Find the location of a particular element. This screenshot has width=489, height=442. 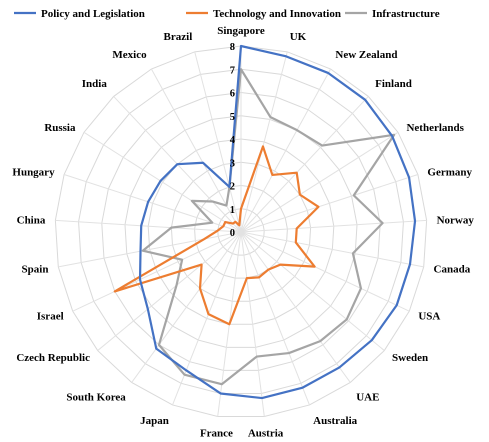

category-label-india: India is located at coordinates (95, 84).